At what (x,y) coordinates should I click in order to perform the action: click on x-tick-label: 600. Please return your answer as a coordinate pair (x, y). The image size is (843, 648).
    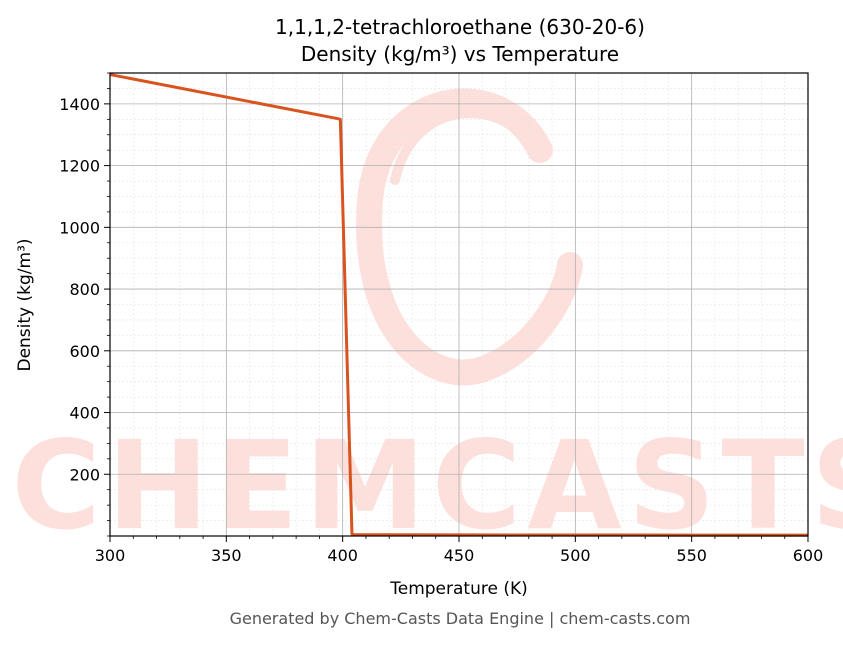
    Looking at the image, I should click on (808, 555).